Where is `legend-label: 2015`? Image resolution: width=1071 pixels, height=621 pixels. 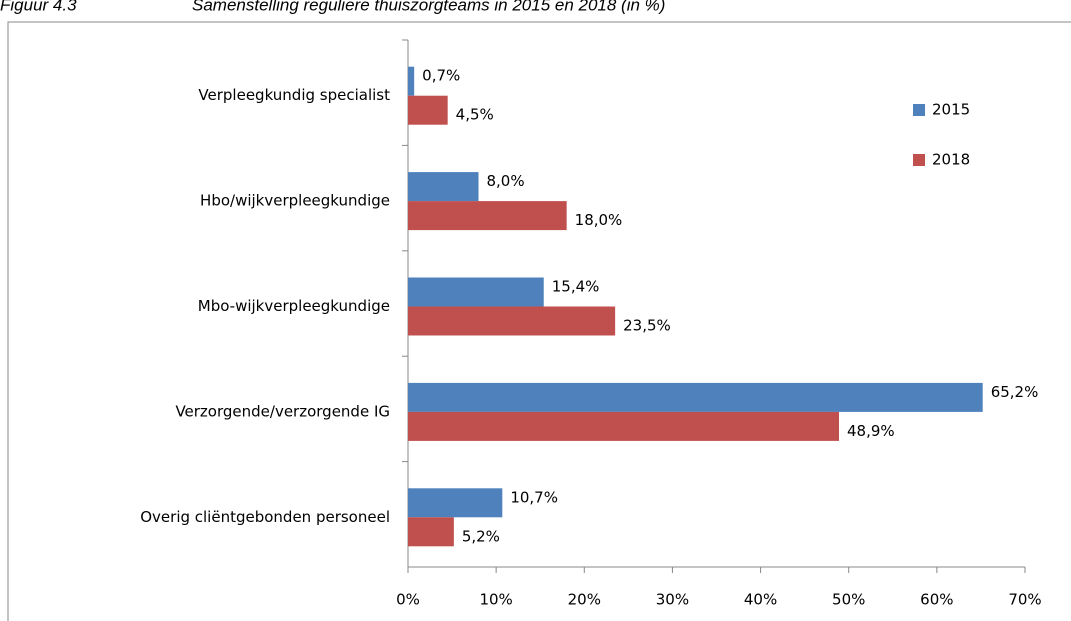 legend-label: 2015 is located at coordinates (951, 110).